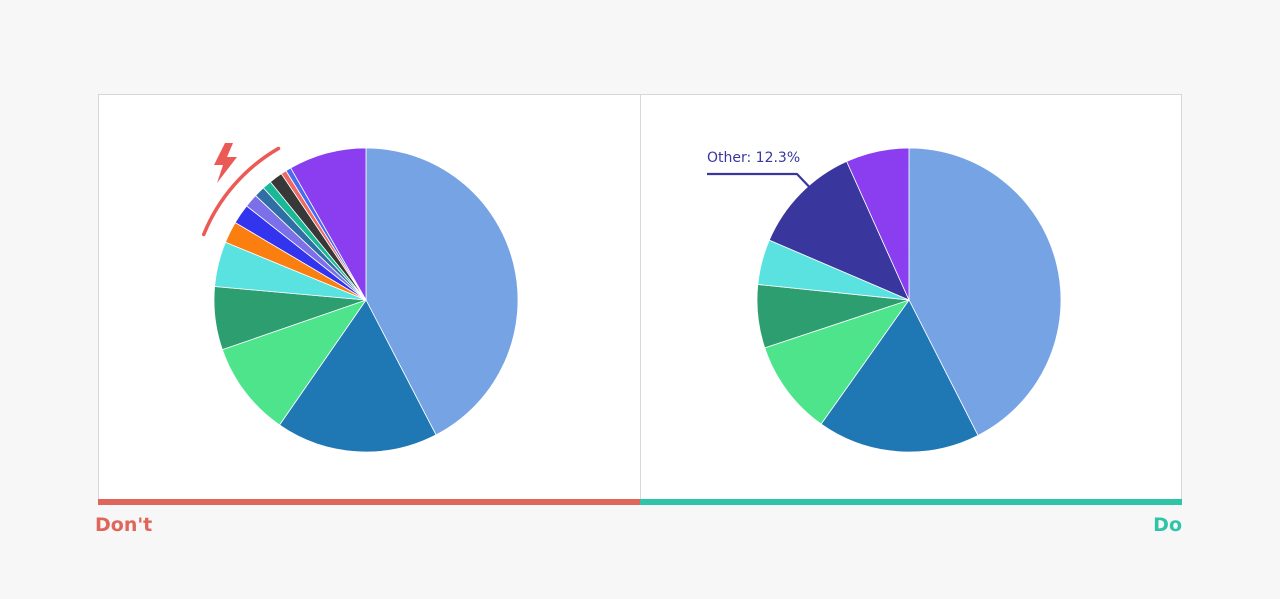 Image resolution: width=1280 pixels, height=599 pixels. I want to click on callout-label: Other: 12.3%, so click(753, 158).